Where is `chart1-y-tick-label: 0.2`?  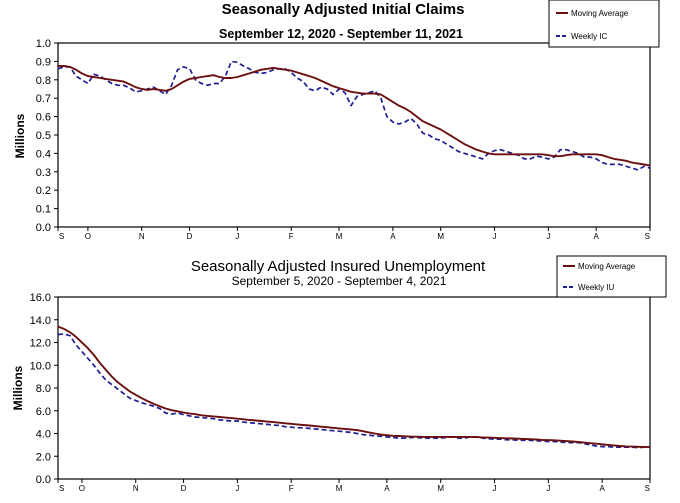
chart1-y-tick-label: 0.2 is located at coordinates (43, 191).